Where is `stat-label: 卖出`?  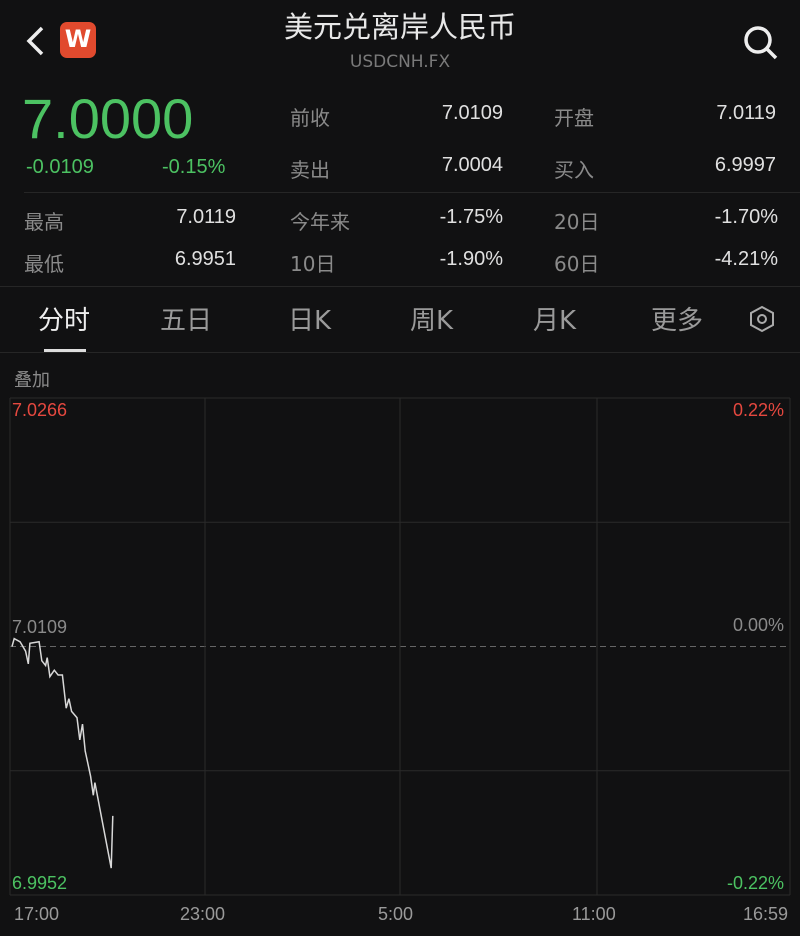
stat-label: 卖出 is located at coordinates (310, 170).